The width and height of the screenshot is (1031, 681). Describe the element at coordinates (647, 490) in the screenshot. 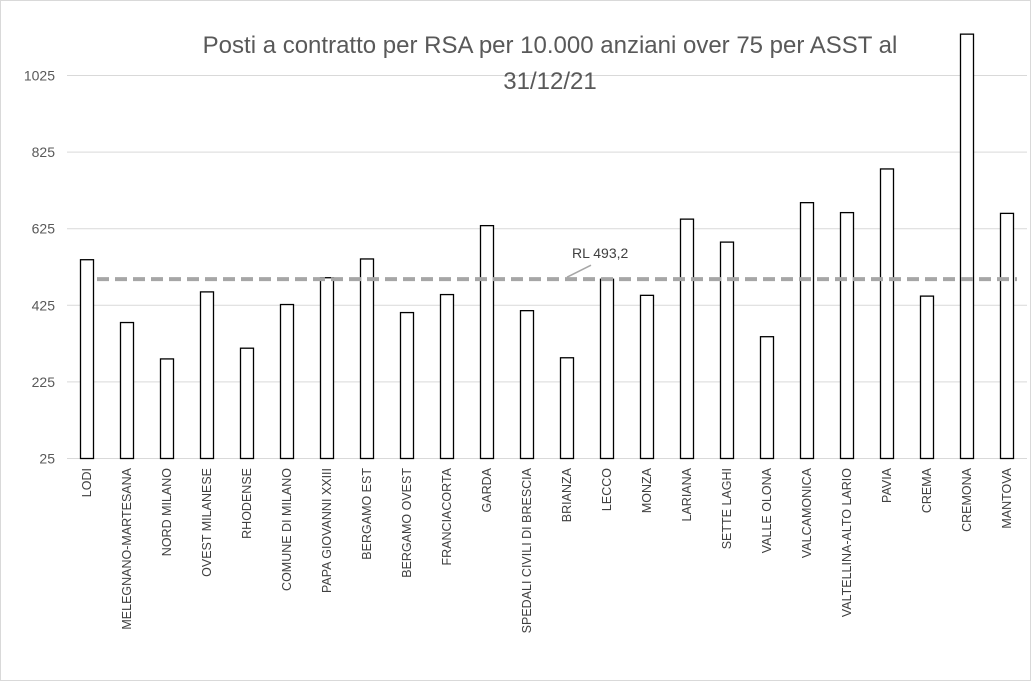

I see `x-tick-label: MONZA` at that location.